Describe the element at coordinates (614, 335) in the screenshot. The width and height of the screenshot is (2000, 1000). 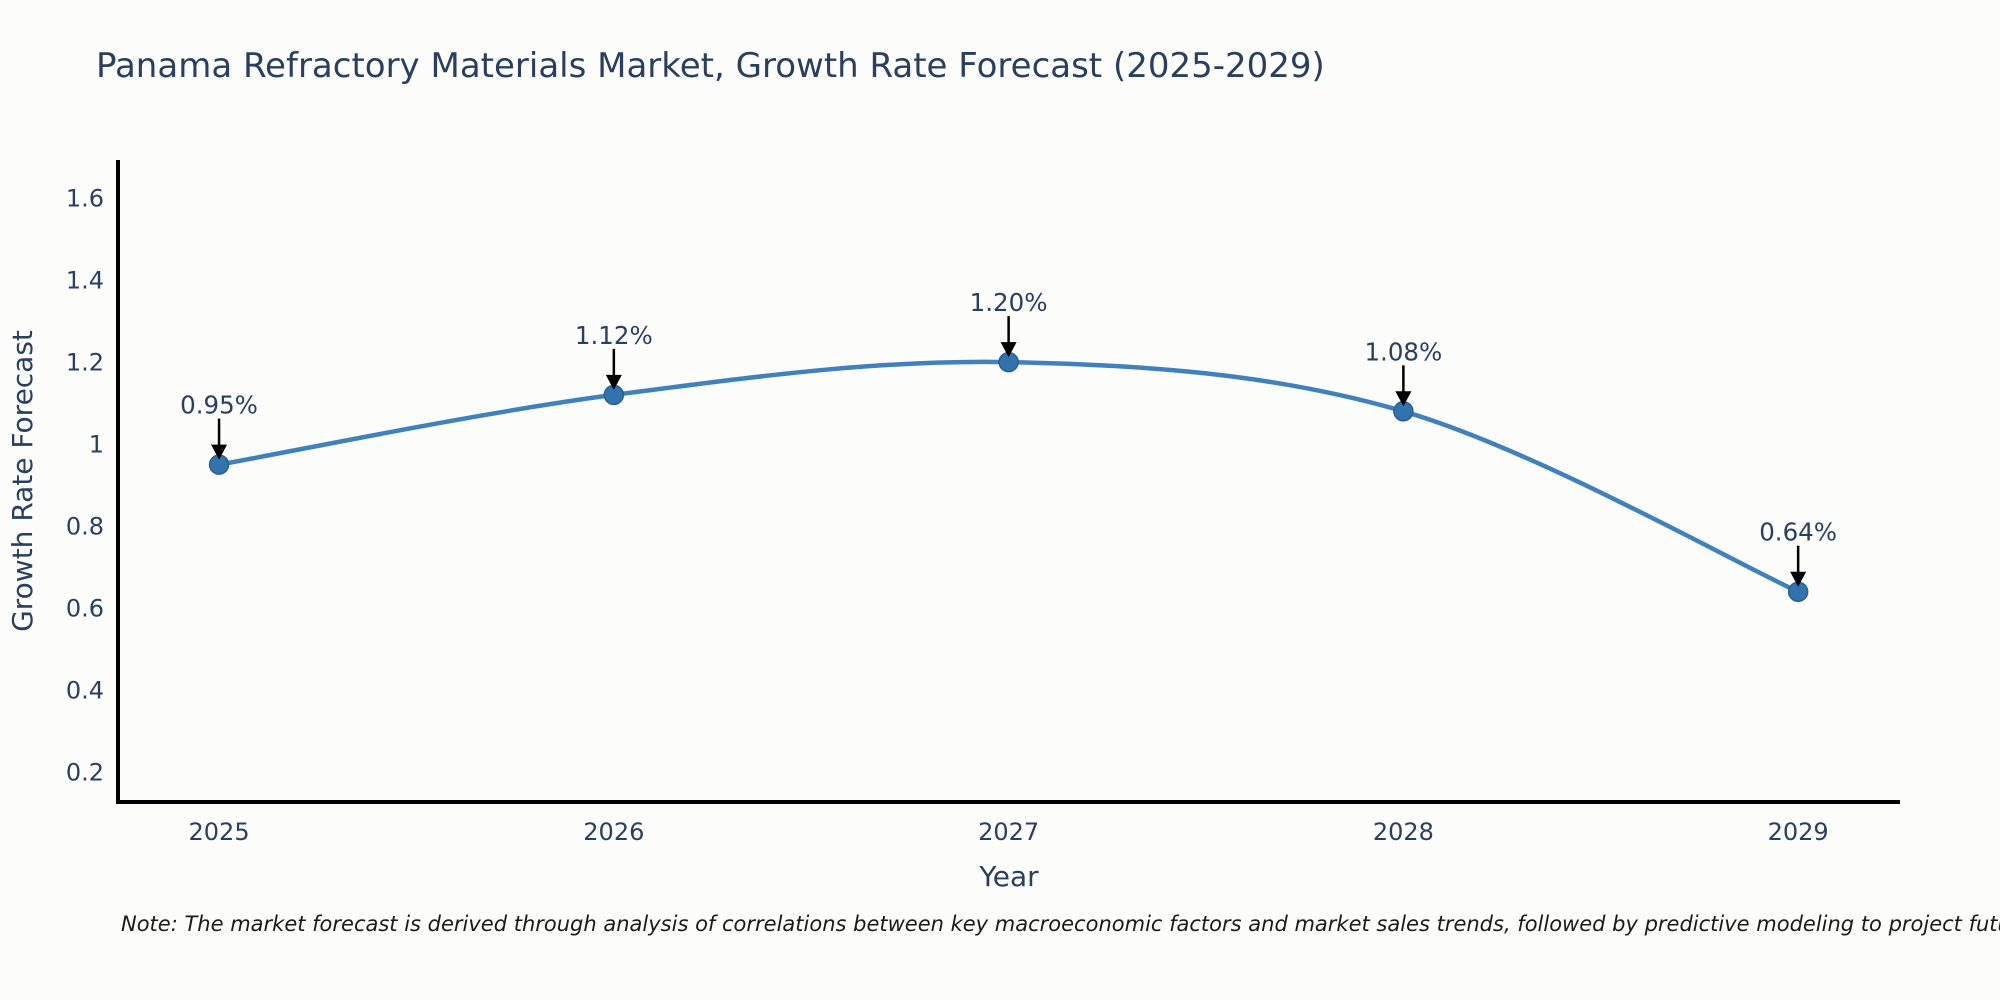
I see `data-point-label: 1.12%` at that location.